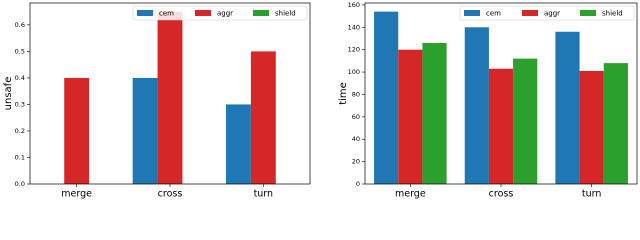  I want to click on y-axis-label: unsafe, so click(8, 94).